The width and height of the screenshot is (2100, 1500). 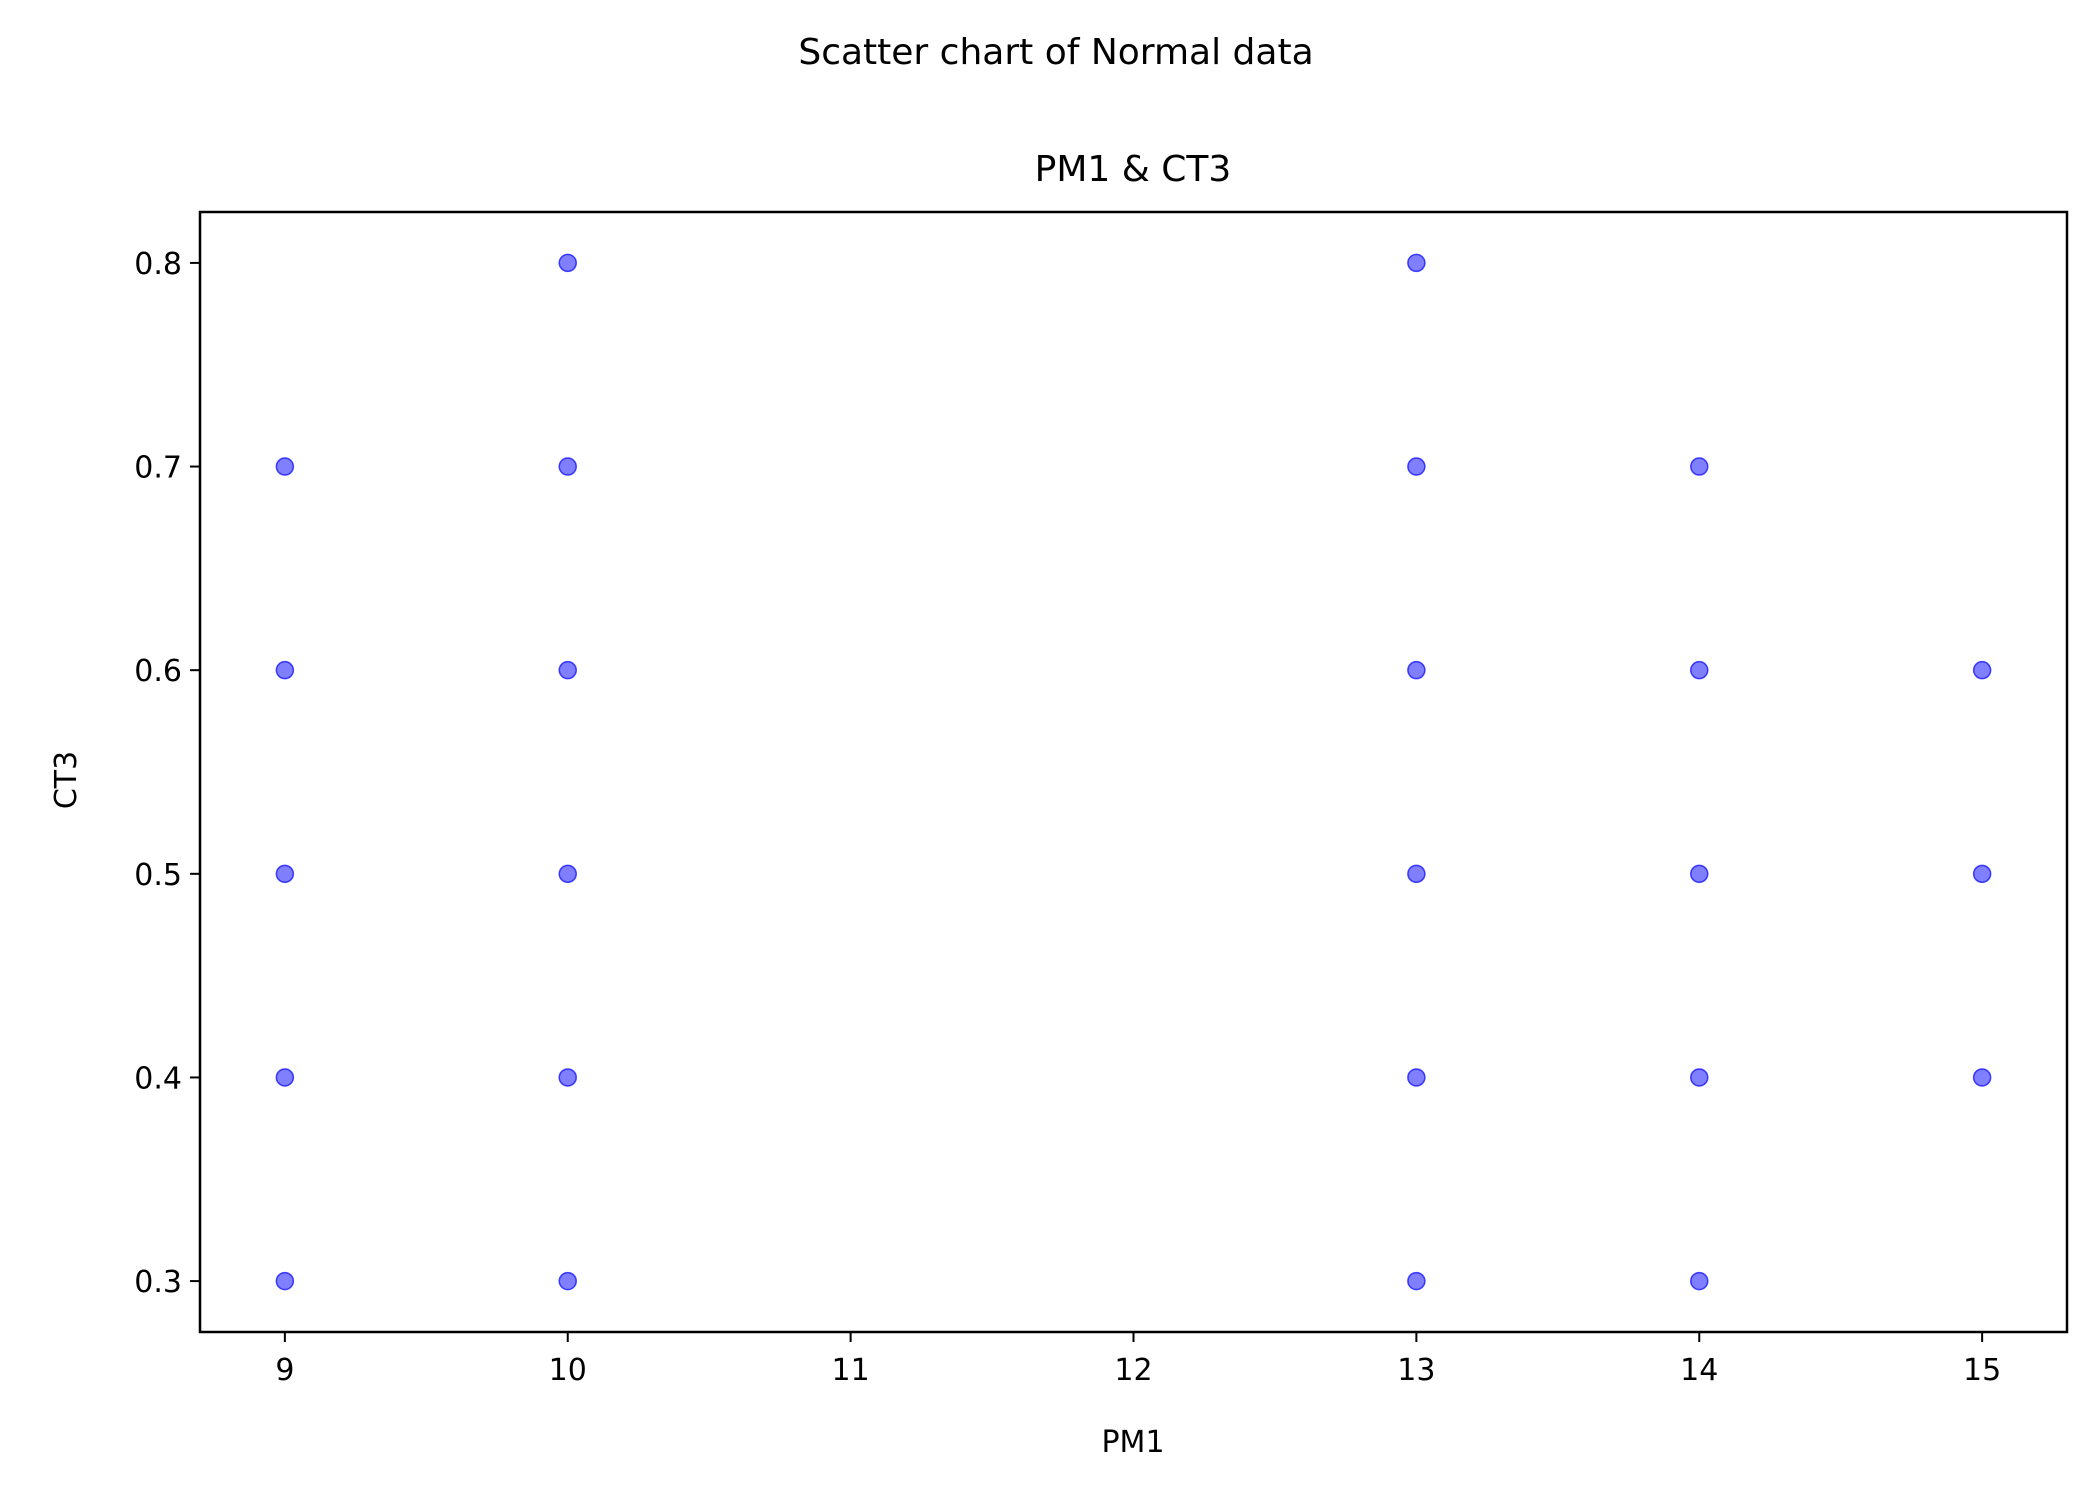 What do you see at coordinates (1982, 1370) in the screenshot?
I see `x-tick-label: 15` at bounding box center [1982, 1370].